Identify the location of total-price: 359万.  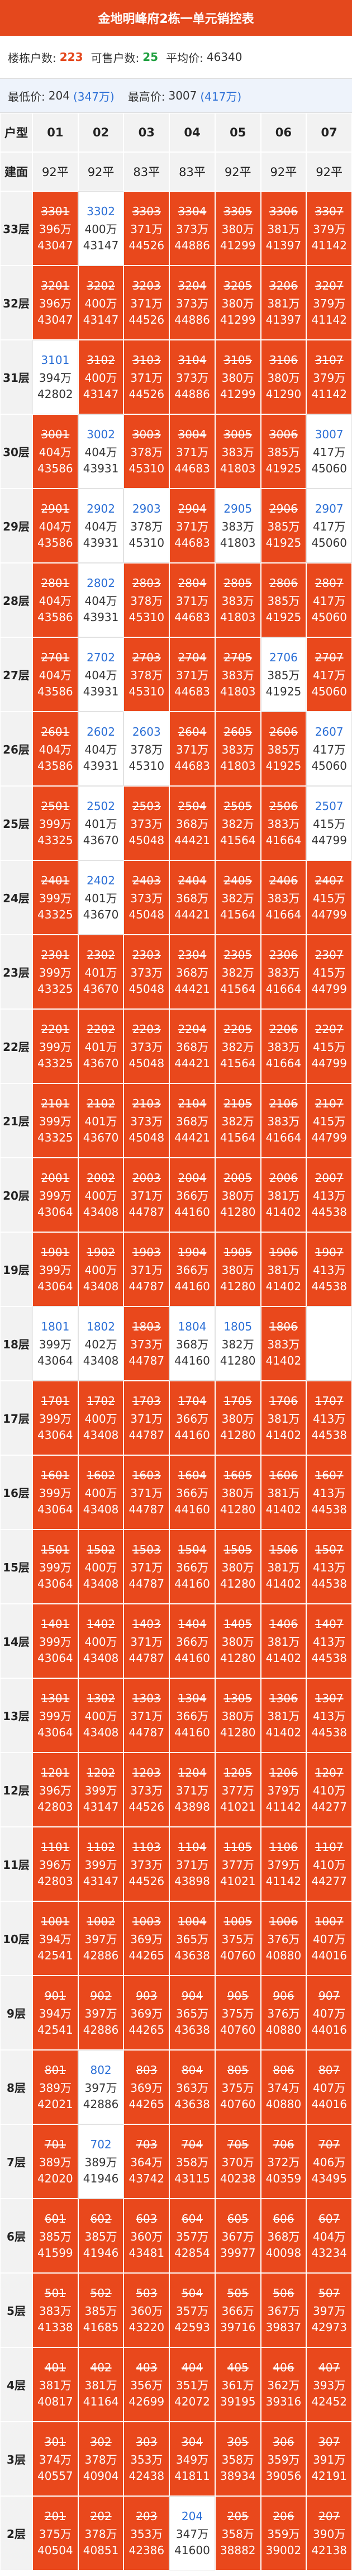
(283, 2459).